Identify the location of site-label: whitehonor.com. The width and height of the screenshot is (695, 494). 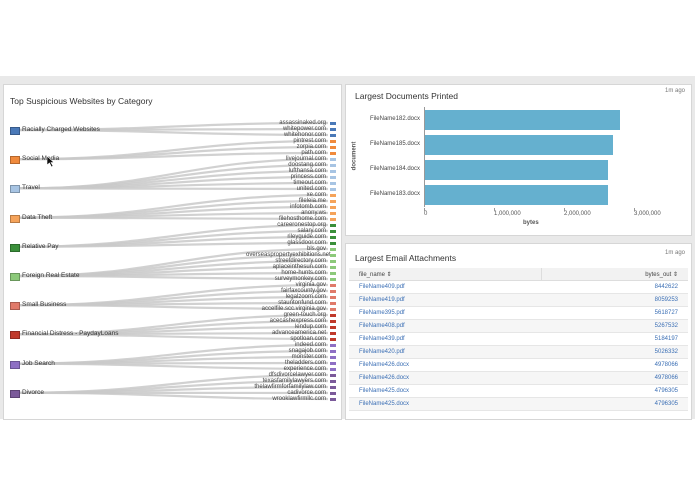
(304, 134).